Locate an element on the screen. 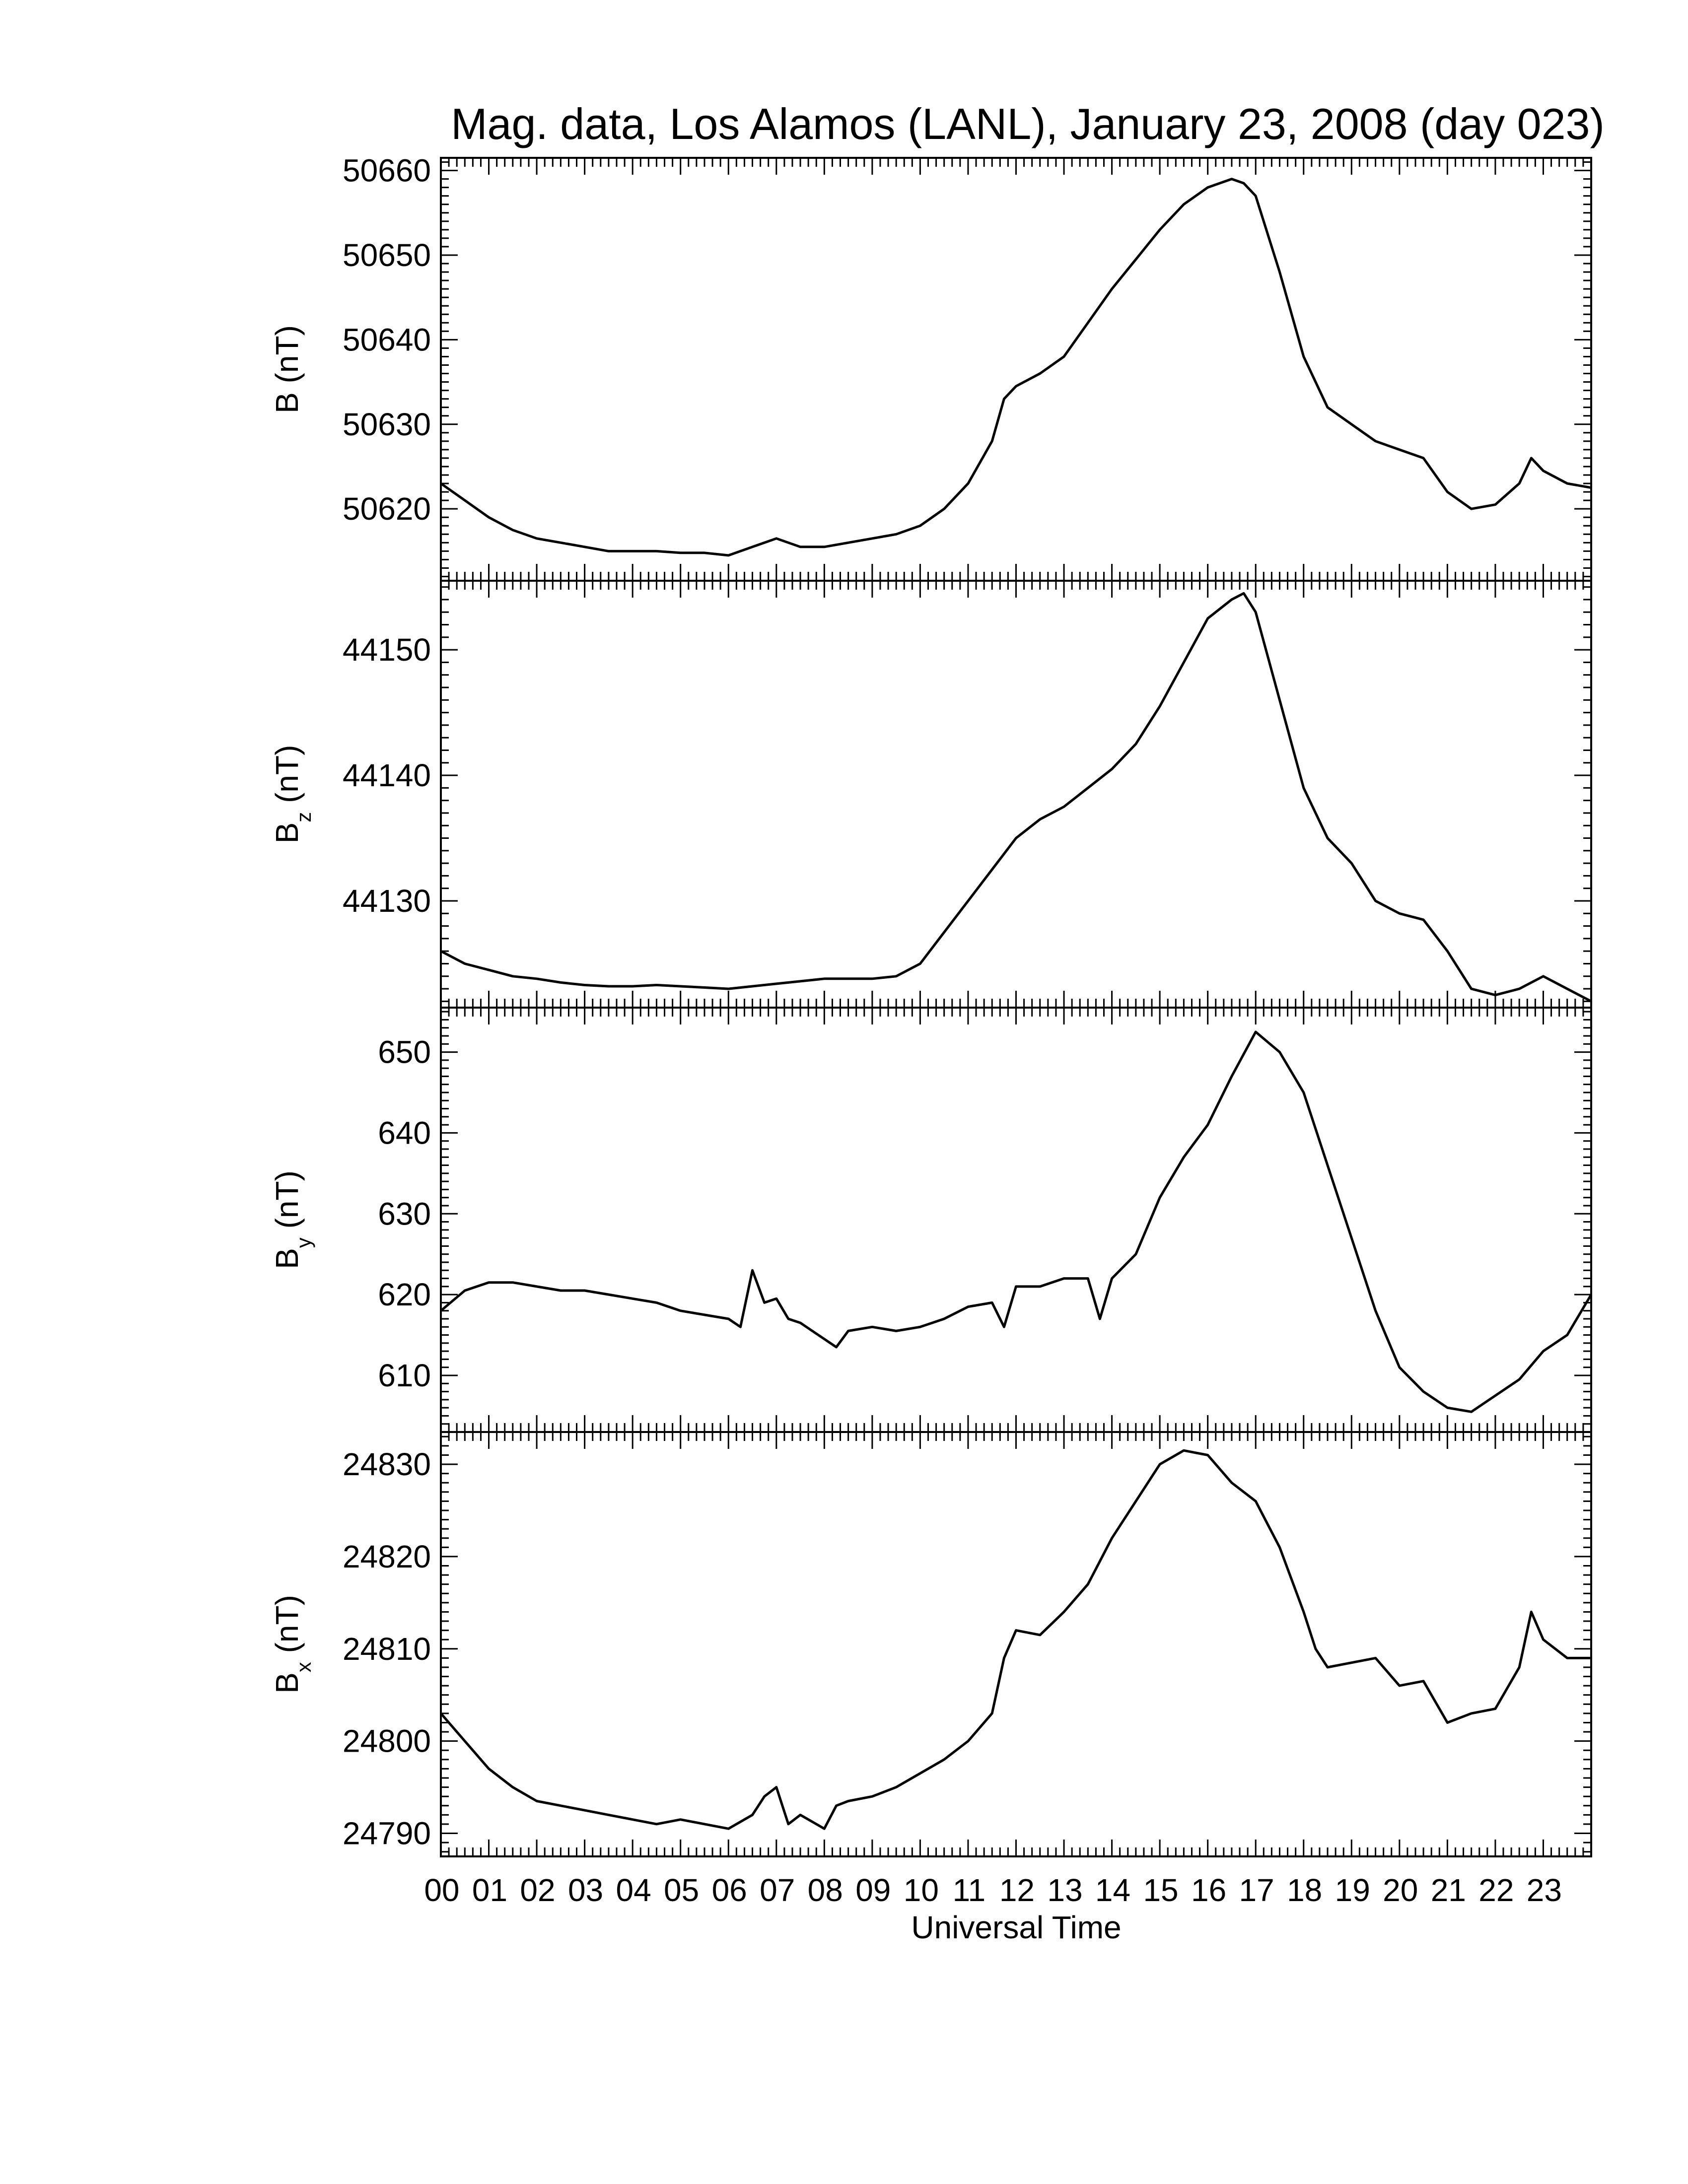 The image size is (1688, 2184). y-tick-label: 44150 is located at coordinates (387, 650).